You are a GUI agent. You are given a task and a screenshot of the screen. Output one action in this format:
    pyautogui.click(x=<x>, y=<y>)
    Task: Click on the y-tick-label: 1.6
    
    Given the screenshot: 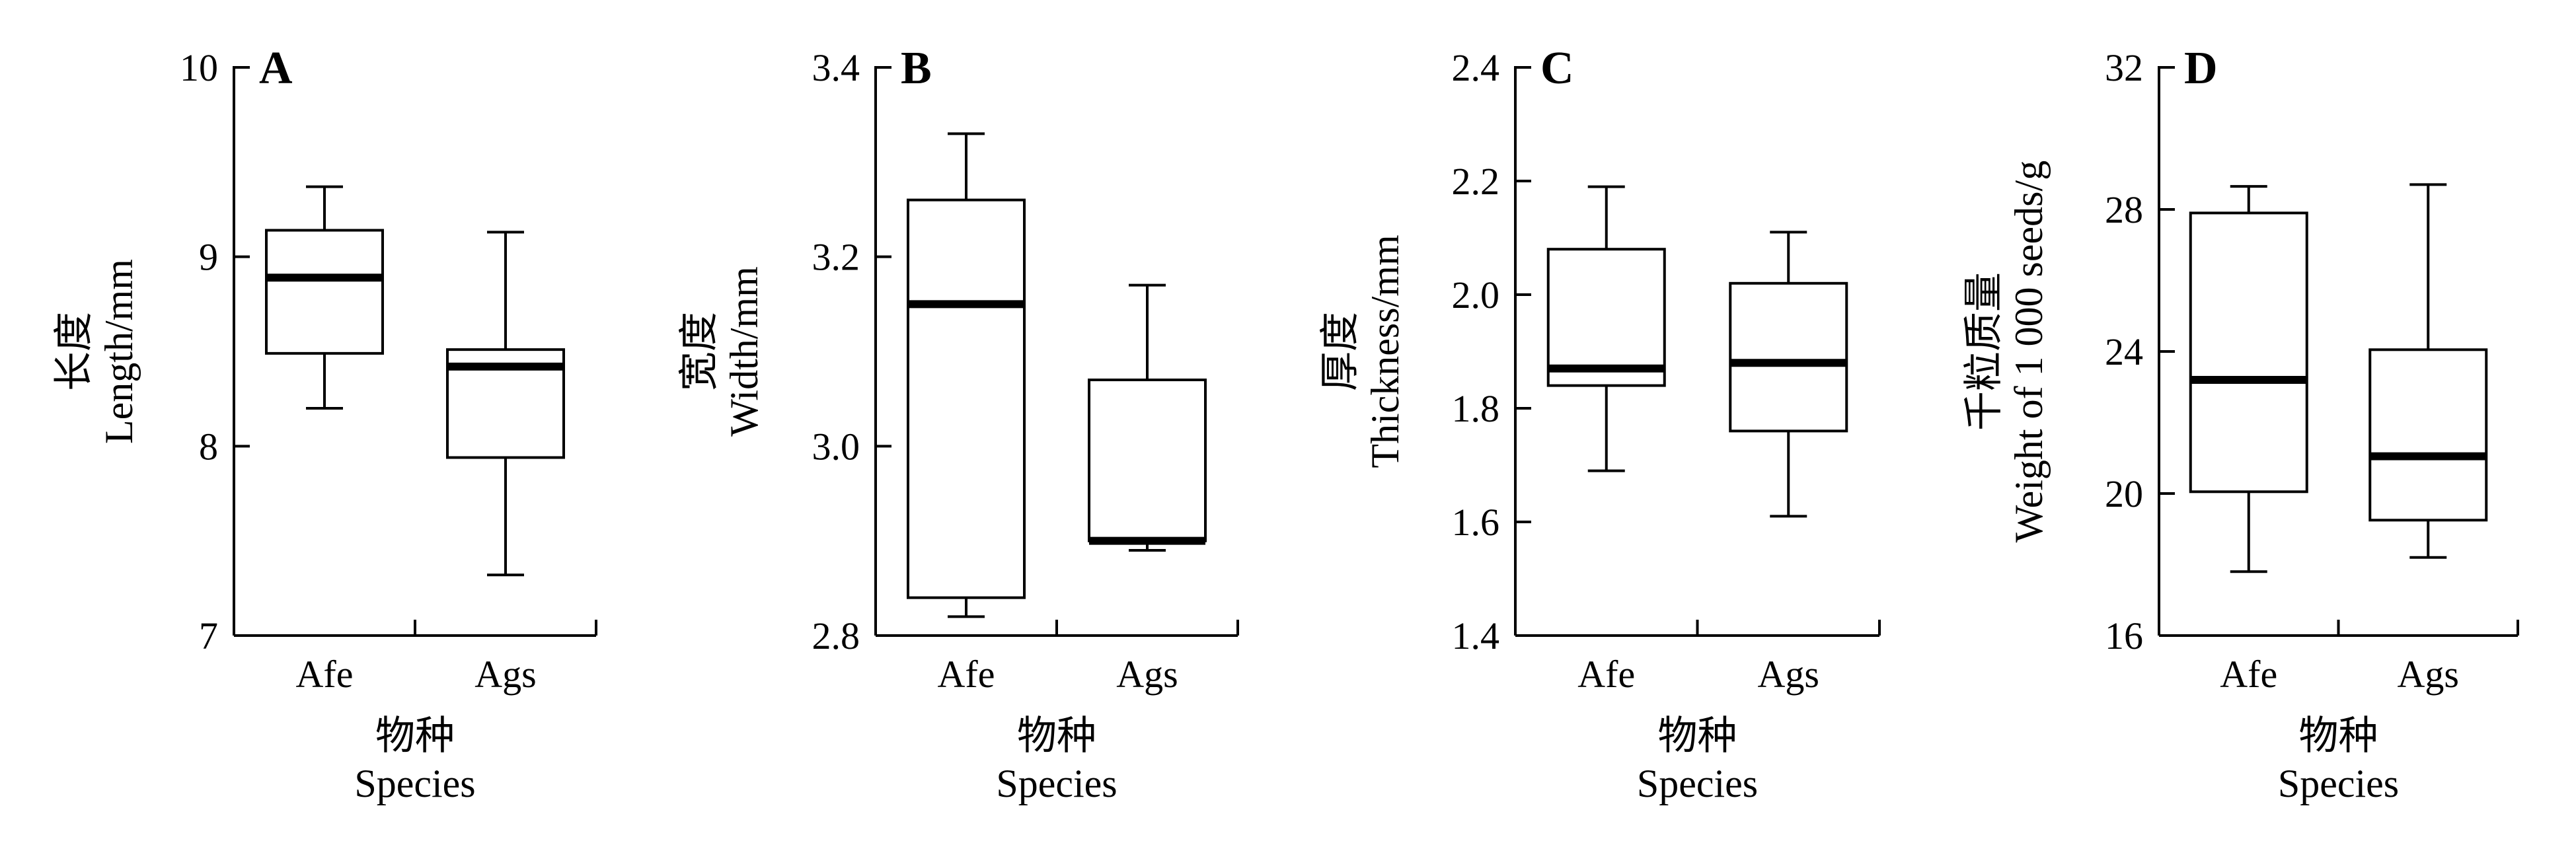 What is the action you would take?
    pyautogui.click(x=1476, y=522)
    